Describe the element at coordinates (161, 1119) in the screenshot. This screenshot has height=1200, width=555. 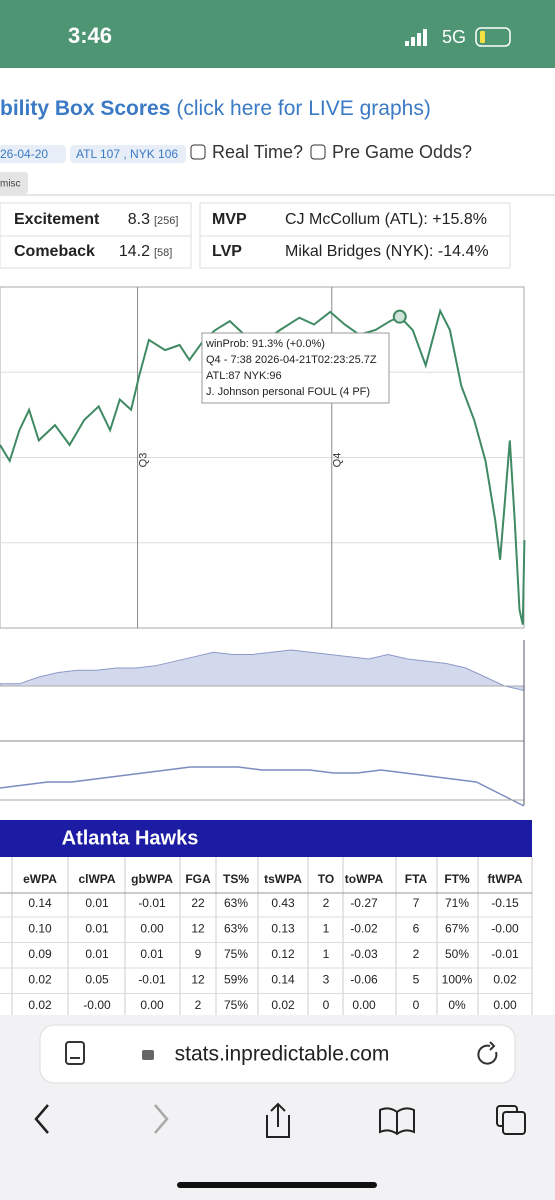
I see `forward-button` at that location.